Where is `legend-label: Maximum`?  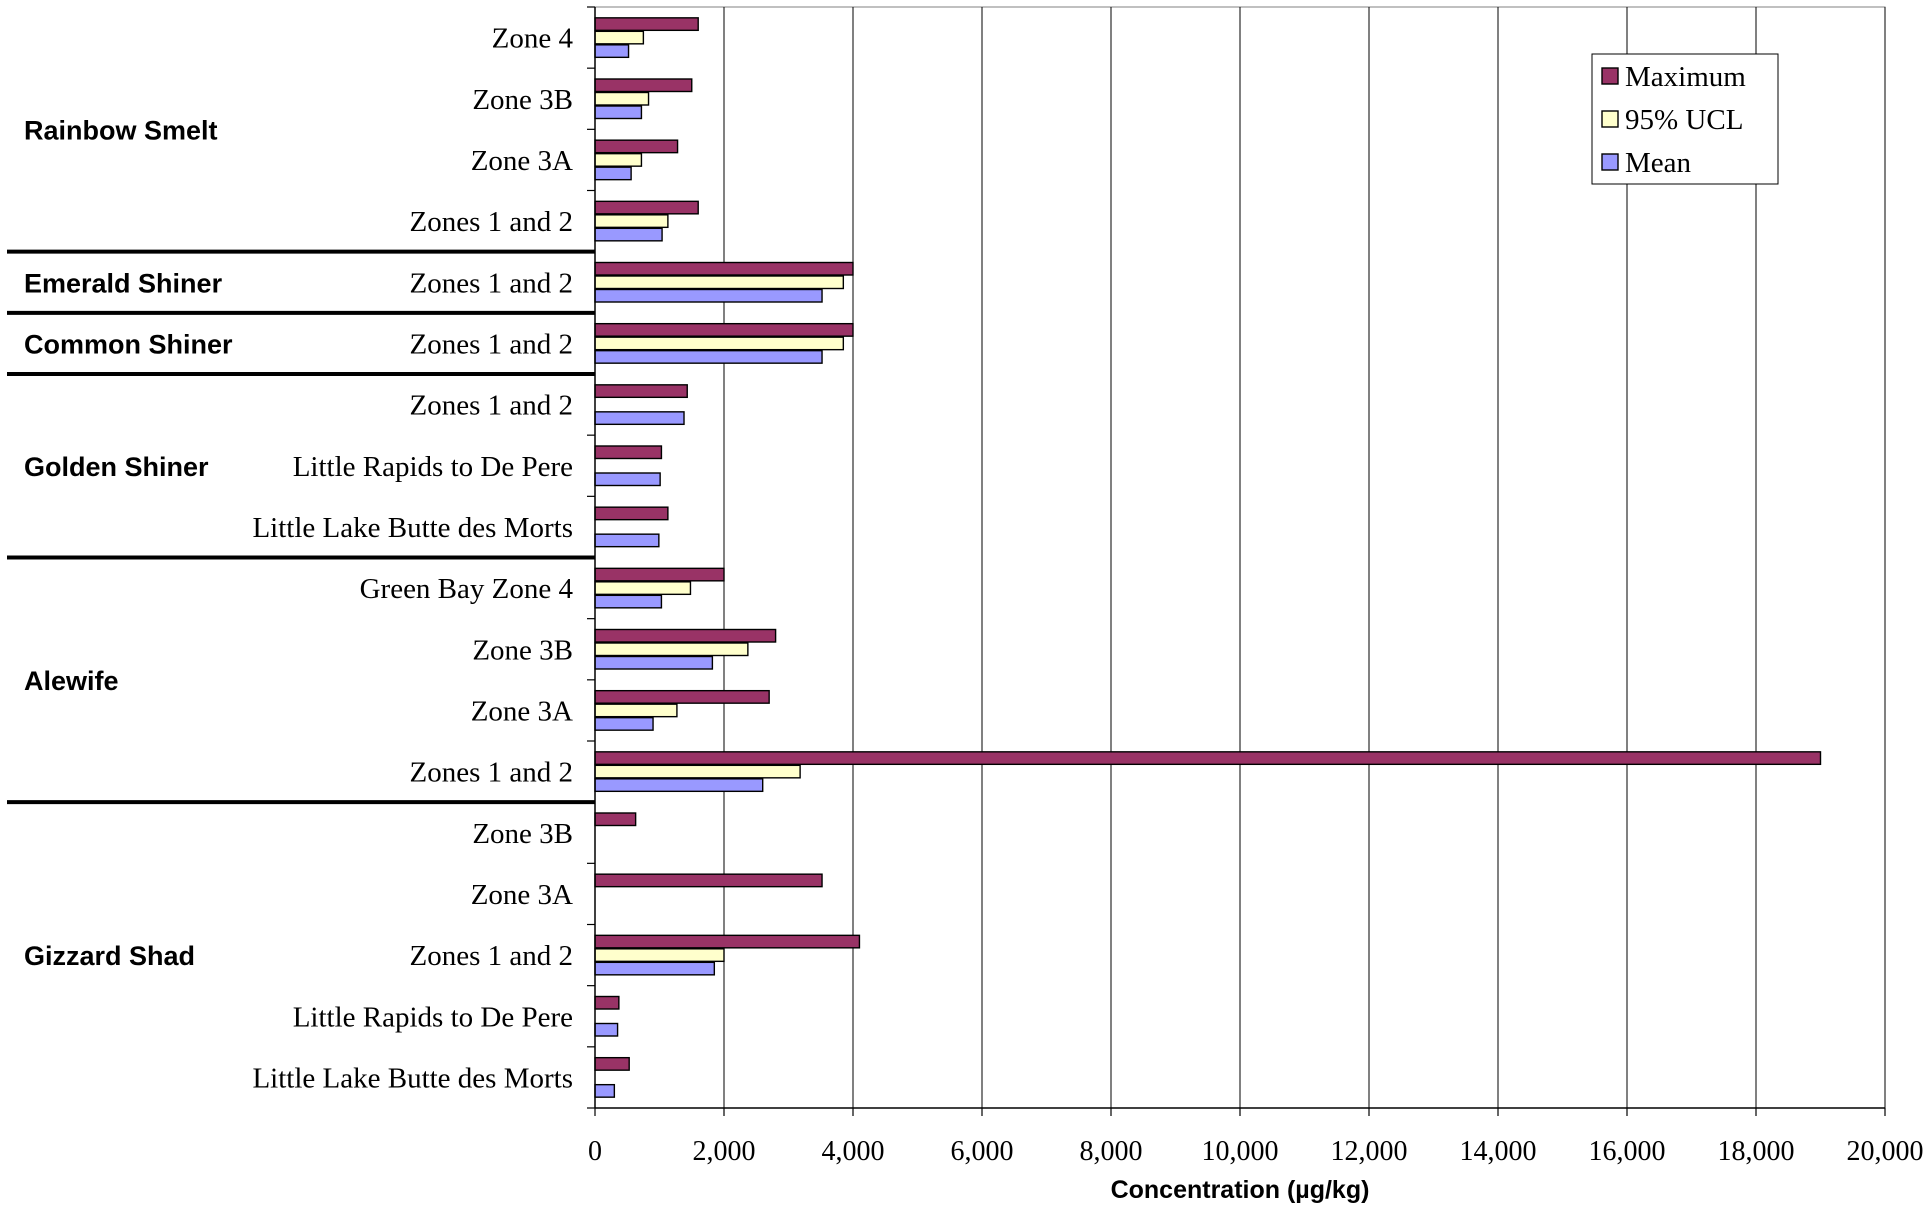
legend-label: Maximum is located at coordinates (1685, 77).